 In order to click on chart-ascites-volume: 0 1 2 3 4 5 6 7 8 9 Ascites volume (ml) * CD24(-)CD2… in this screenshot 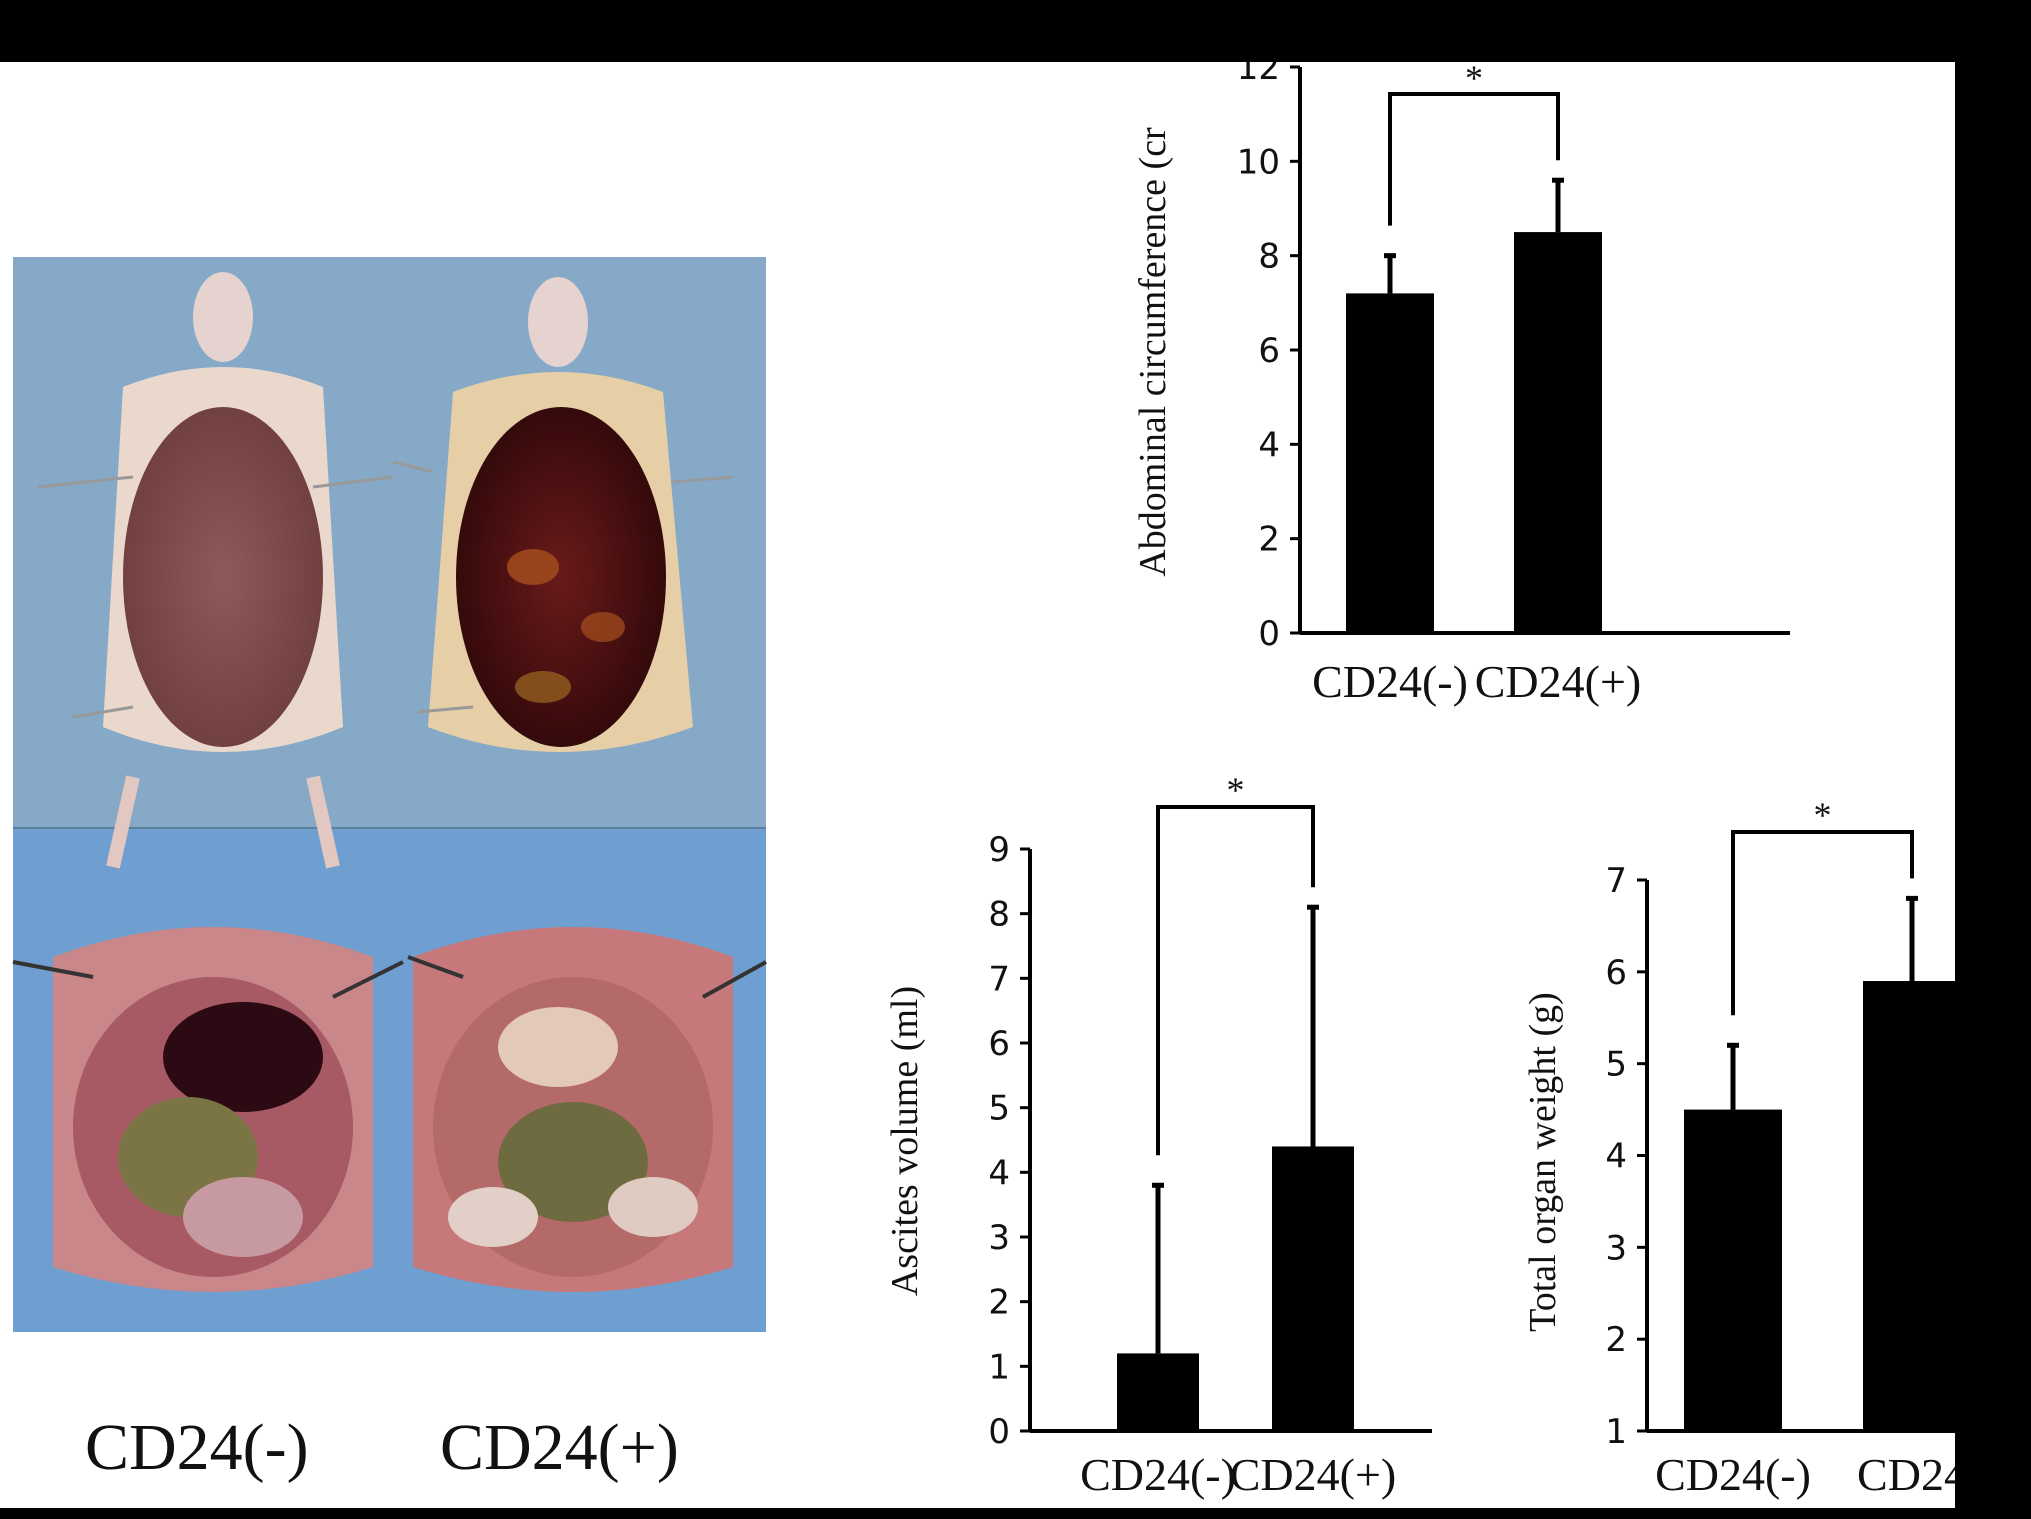, I will do `click(1158, 1135)`.